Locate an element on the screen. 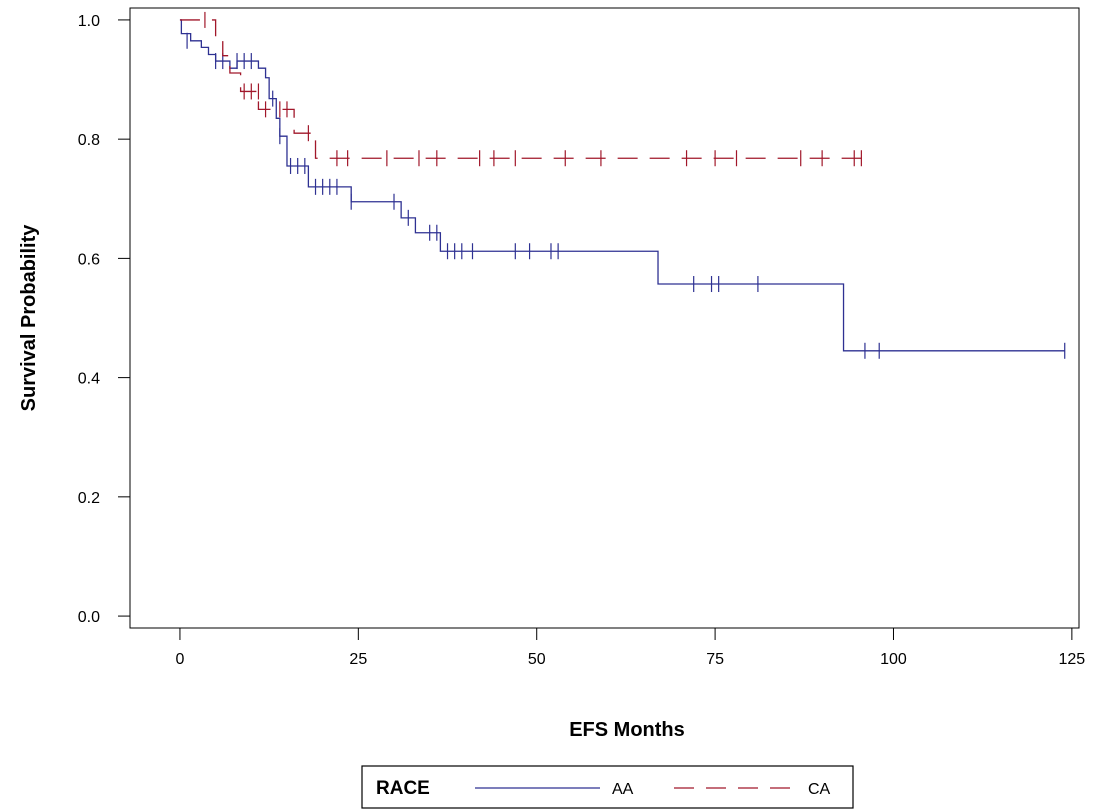 The image size is (1099, 812). y-tick-label: 0.8 is located at coordinates (89, 140).